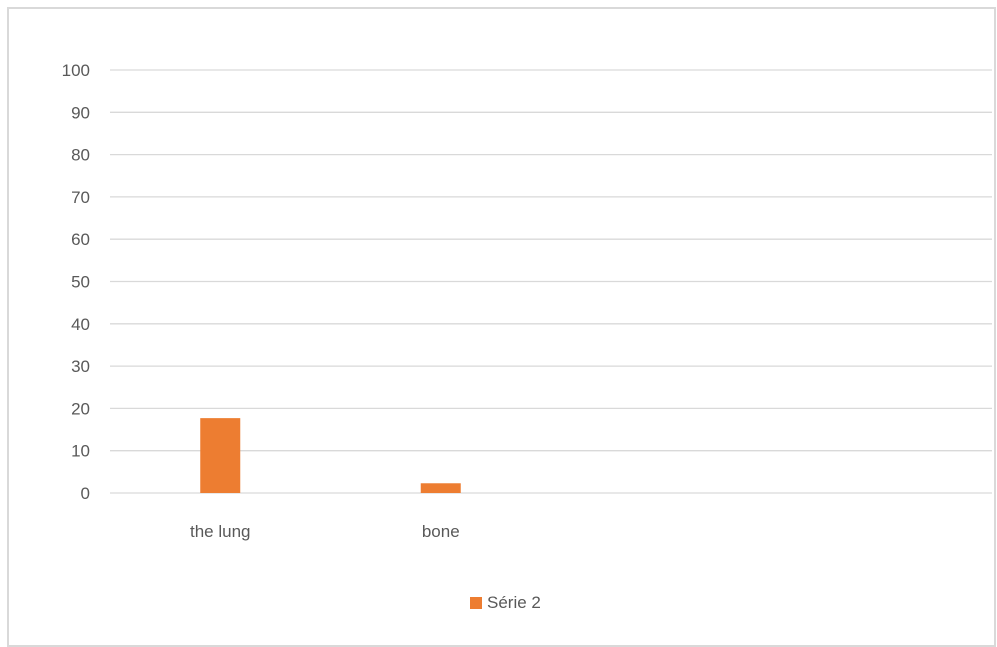 This screenshot has width=997, height=647. Describe the element at coordinates (76, 70) in the screenshot. I see `y-tick-label-100: 100` at that location.